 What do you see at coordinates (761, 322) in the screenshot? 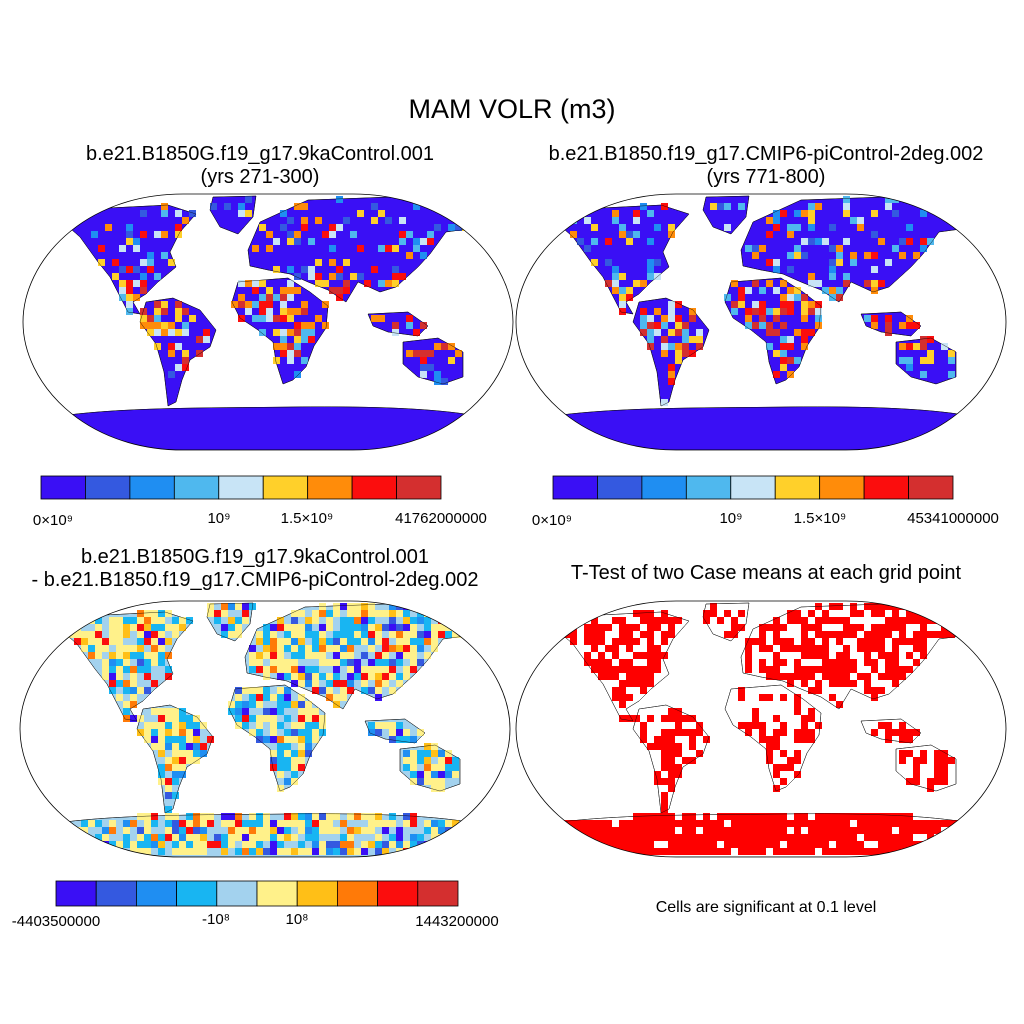
I see `panel-2-cells` at bounding box center [761, 322].